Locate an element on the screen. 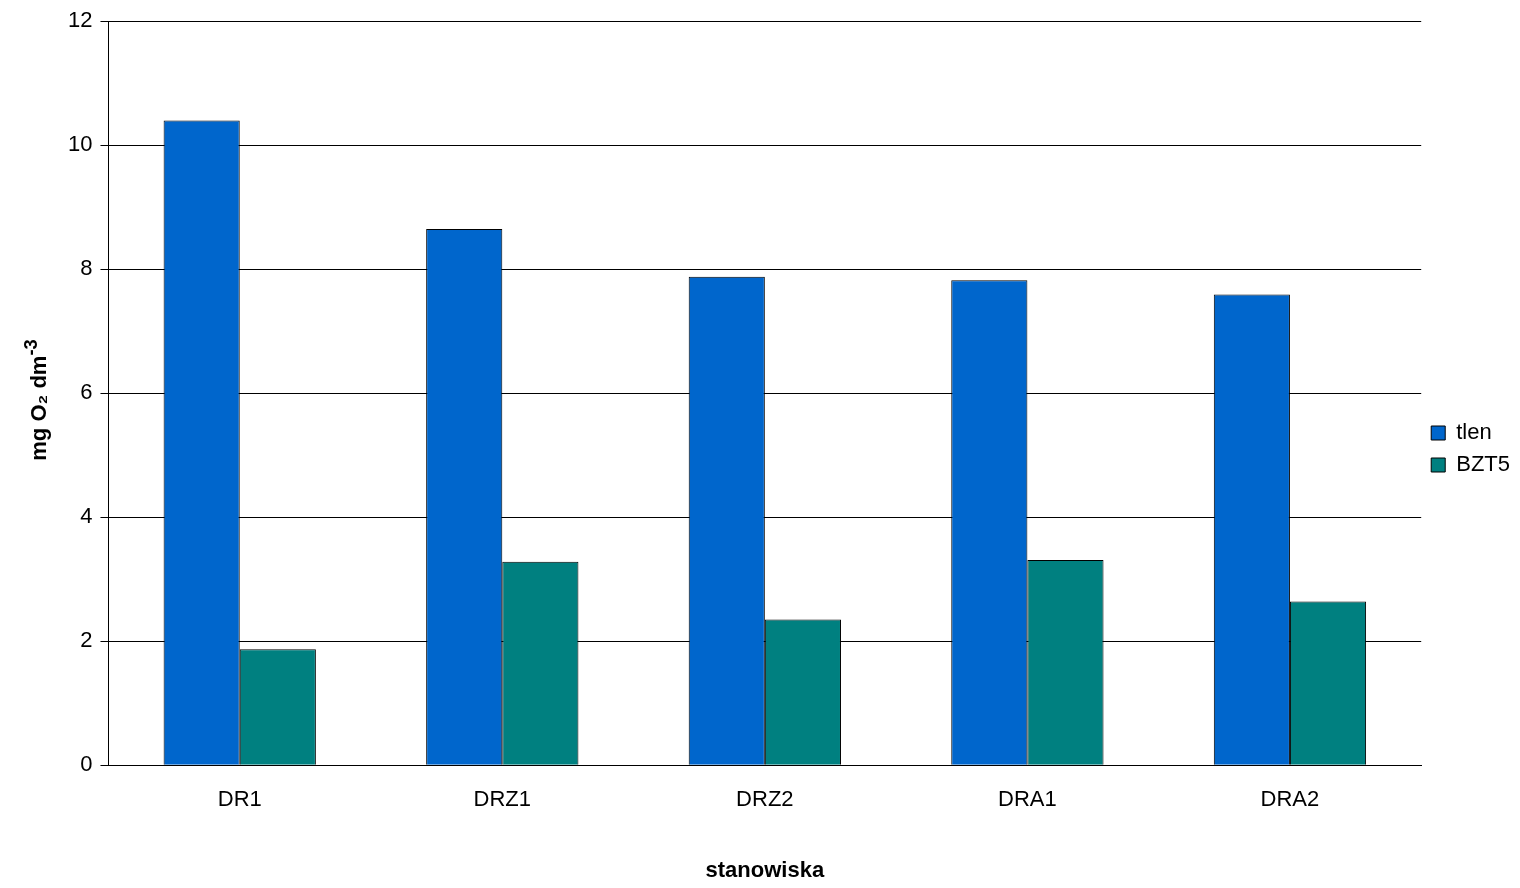 The height and width of the screenshot is (888, 1520). x-tick-label: DRA1 is located at coordinates (1027, 799).